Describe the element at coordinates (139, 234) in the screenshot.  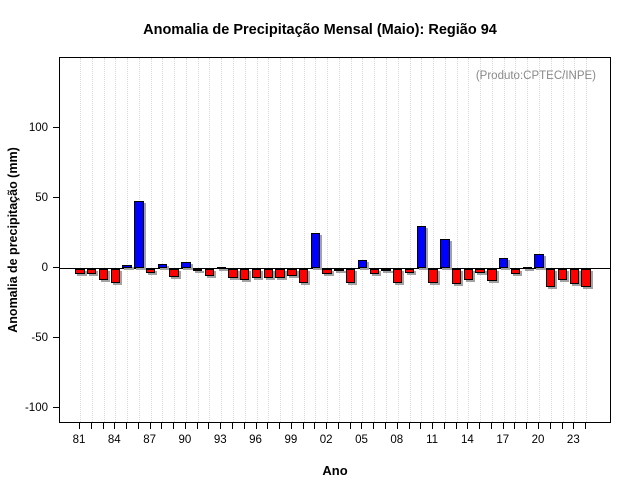
I see `bar-1986` at that location.